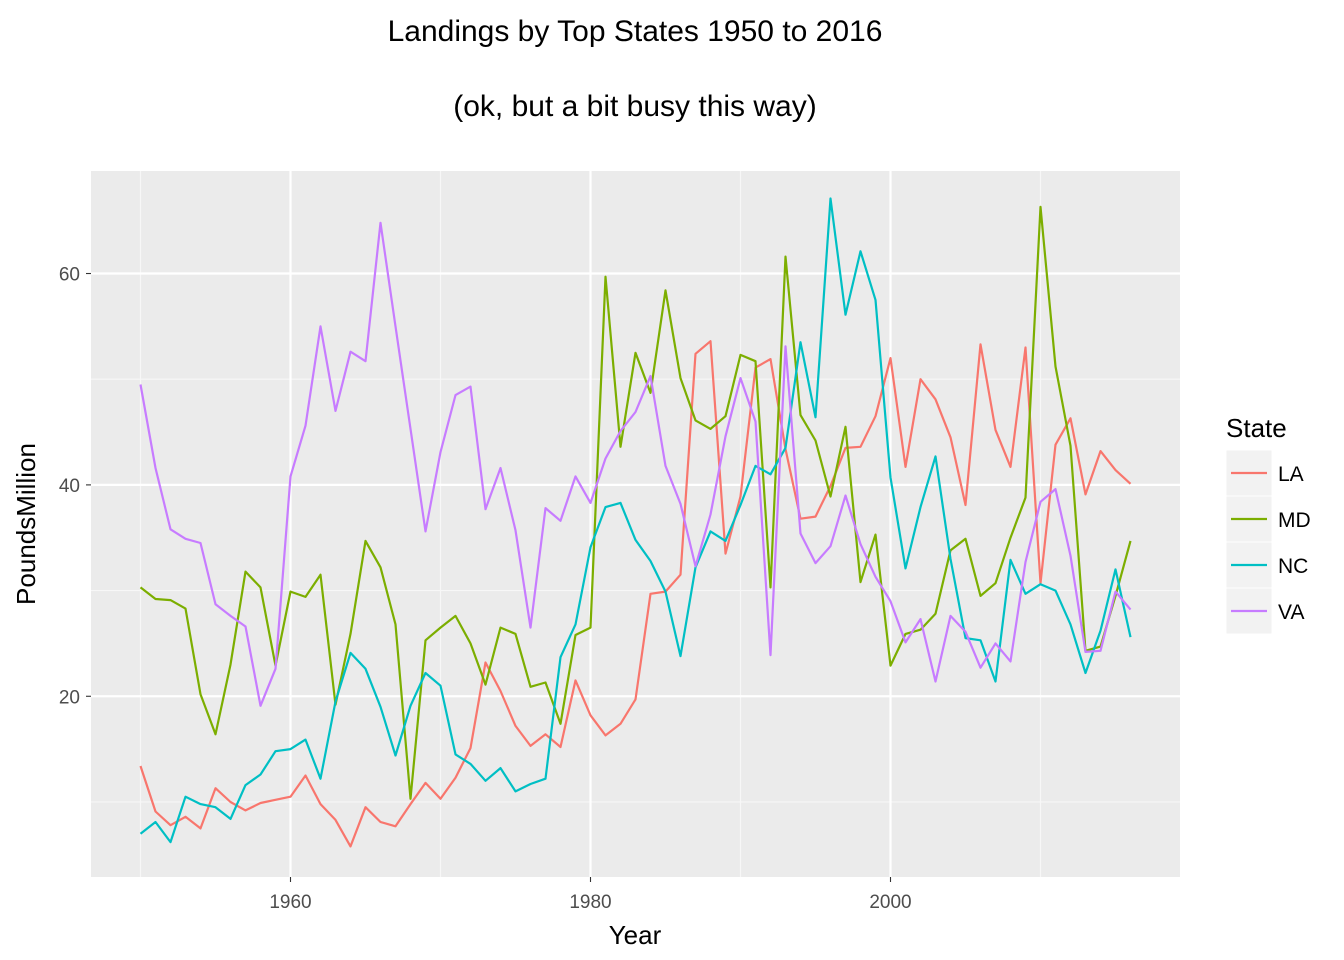  What do you see at coordinates (1266, 565) in the screenshot?
I see `legend-item-nc: NC` at bounding box center [1266, 565].